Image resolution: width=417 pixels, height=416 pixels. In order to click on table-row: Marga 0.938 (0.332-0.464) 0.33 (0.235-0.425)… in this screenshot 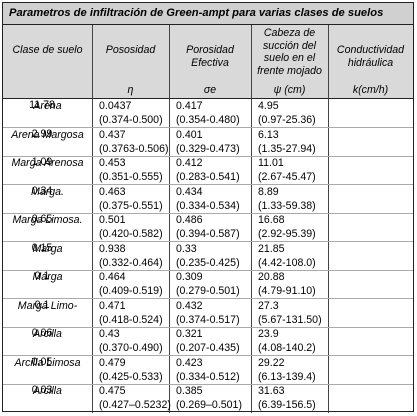, I will do `click(208, 256)`.